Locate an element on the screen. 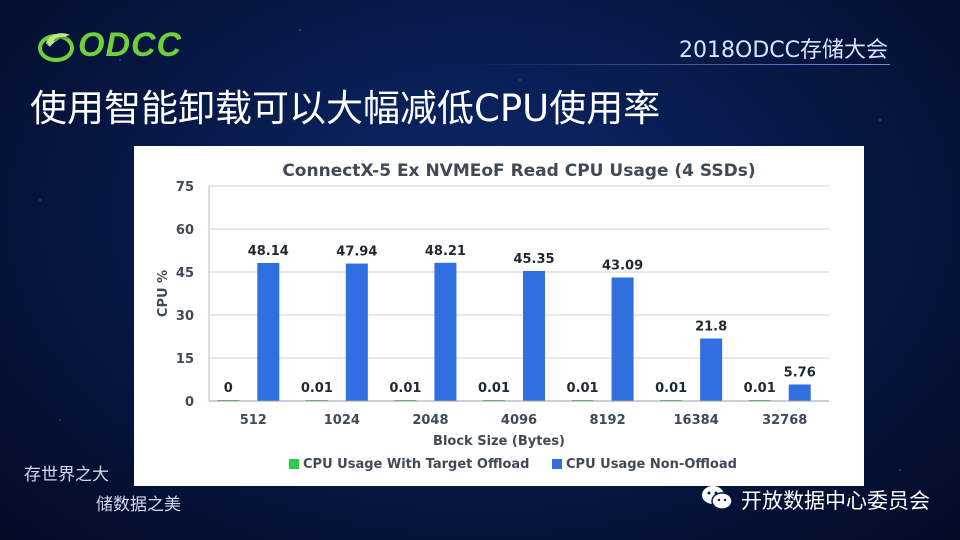  x-tick-label: 512 is located at coordinates (253, 420).